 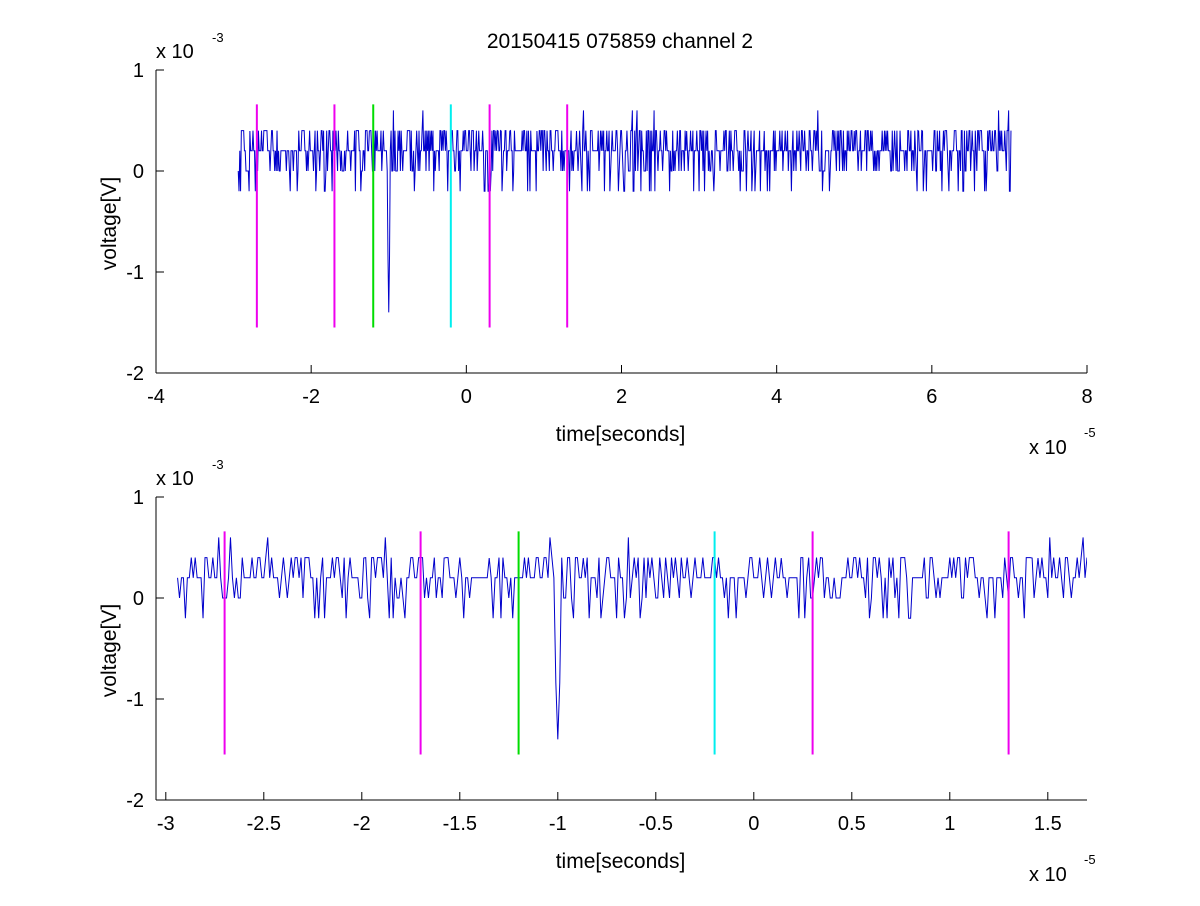 I want to click on x-tick-label-top-1: -2, so click(x=311, y=397).